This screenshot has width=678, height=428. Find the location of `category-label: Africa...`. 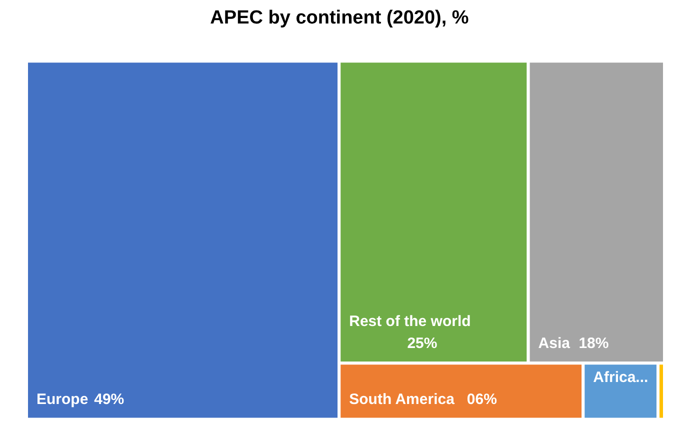

category-label: Africa... is located at coordinates (620, 377).